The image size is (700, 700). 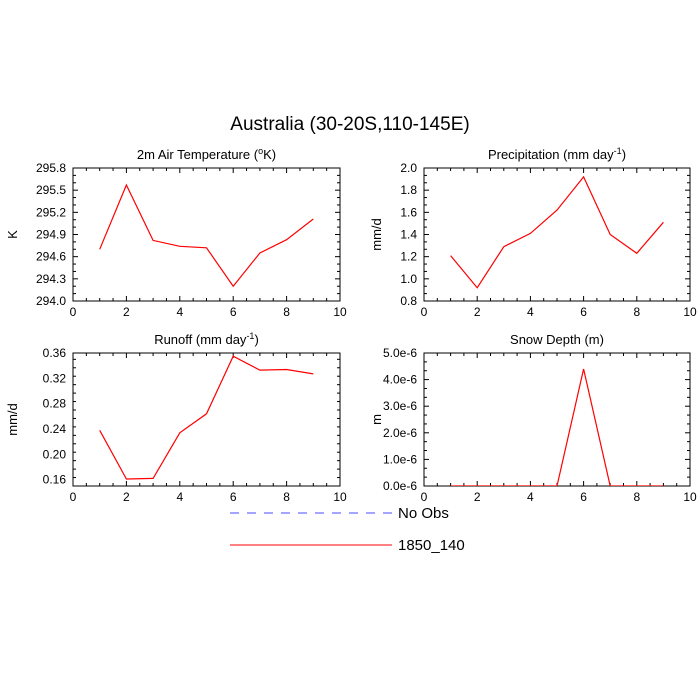 I want to click on legend-item: 1850_140, so click(x=347, y=545).